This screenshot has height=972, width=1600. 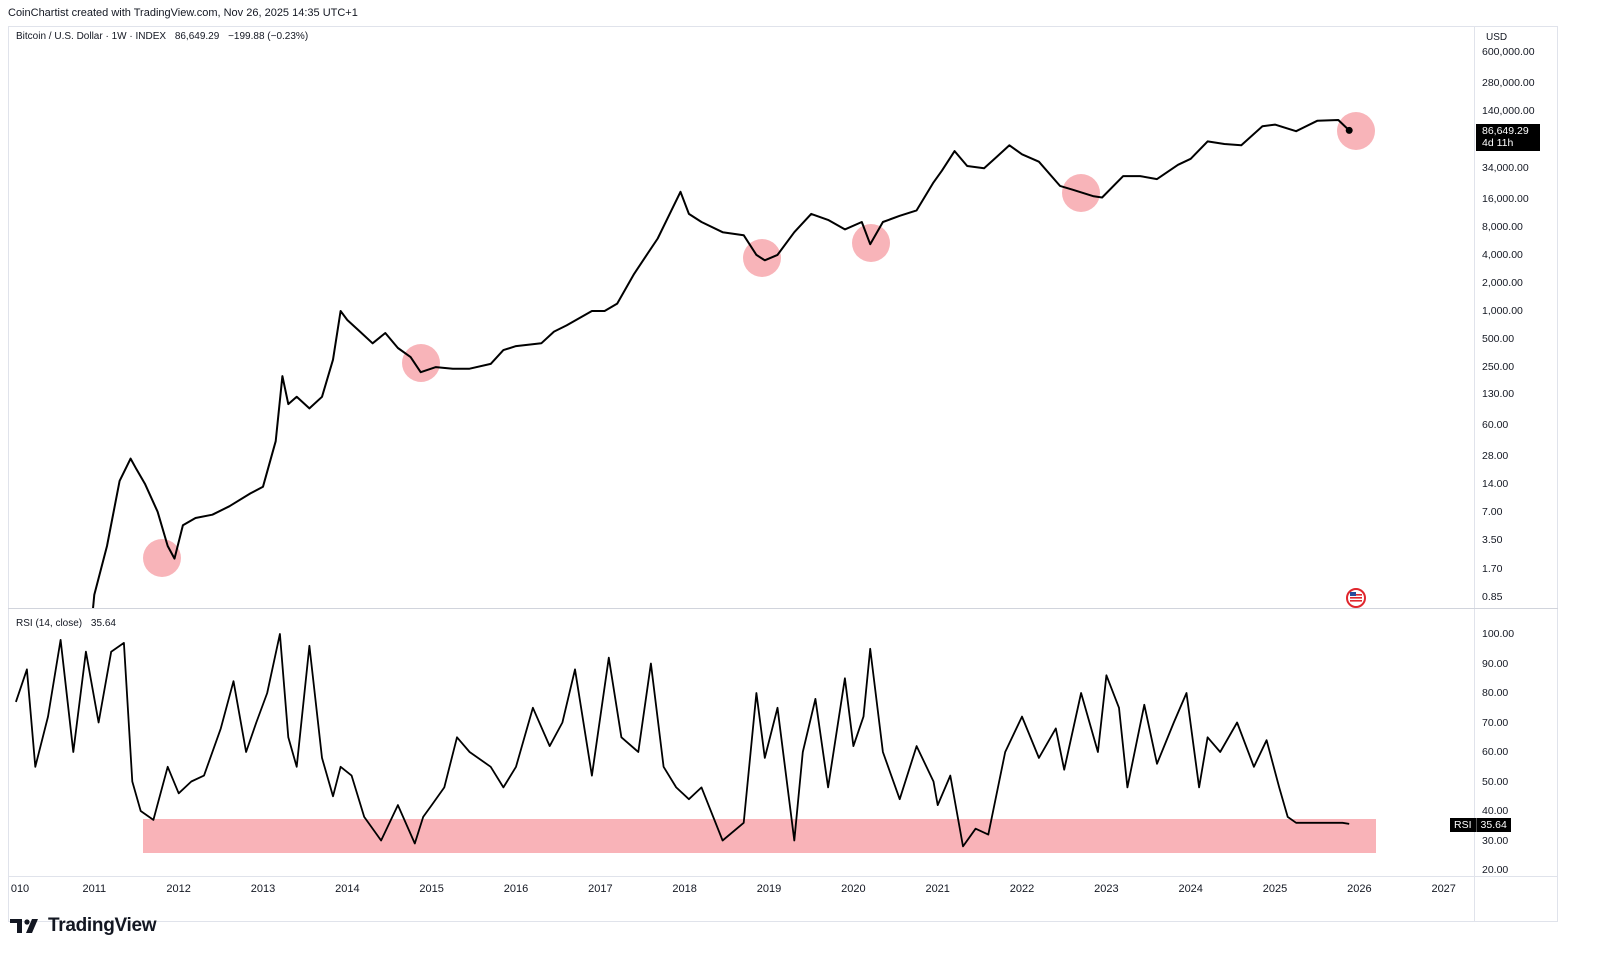 I want to click on pane-divider, so click(x=783, y=608).